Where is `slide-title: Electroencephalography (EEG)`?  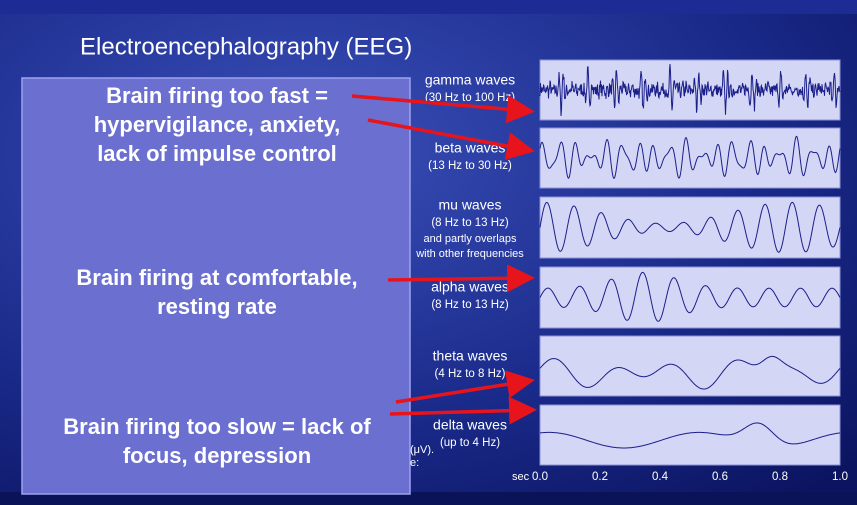
slide-title: Electroencephalography (EEG) is located at coordinates (246, 46).